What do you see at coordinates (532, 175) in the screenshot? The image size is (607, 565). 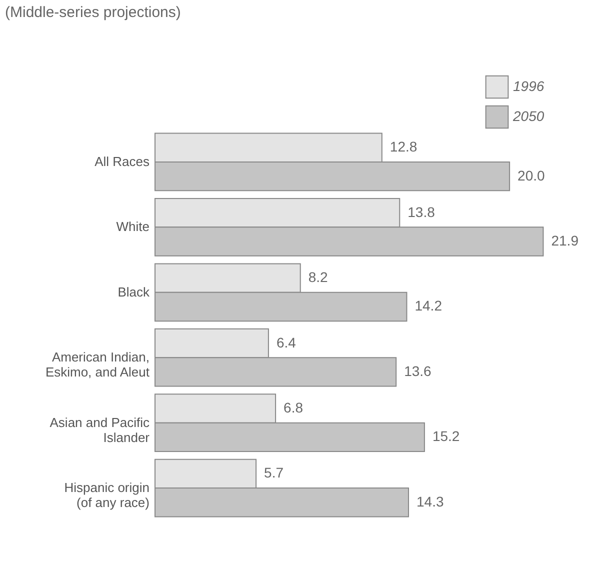 I see `data-label: 20.0` at bounding box center [532, 175].